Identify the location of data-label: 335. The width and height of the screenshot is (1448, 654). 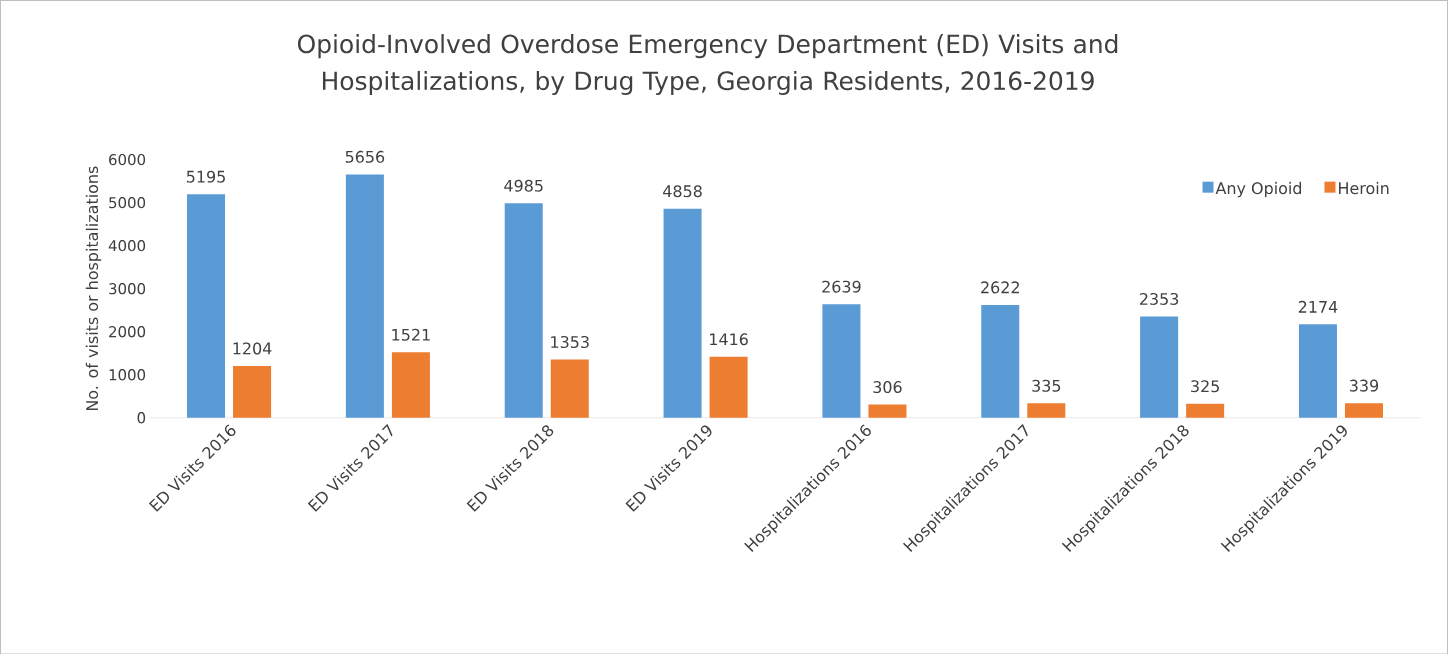
(1046, 385).